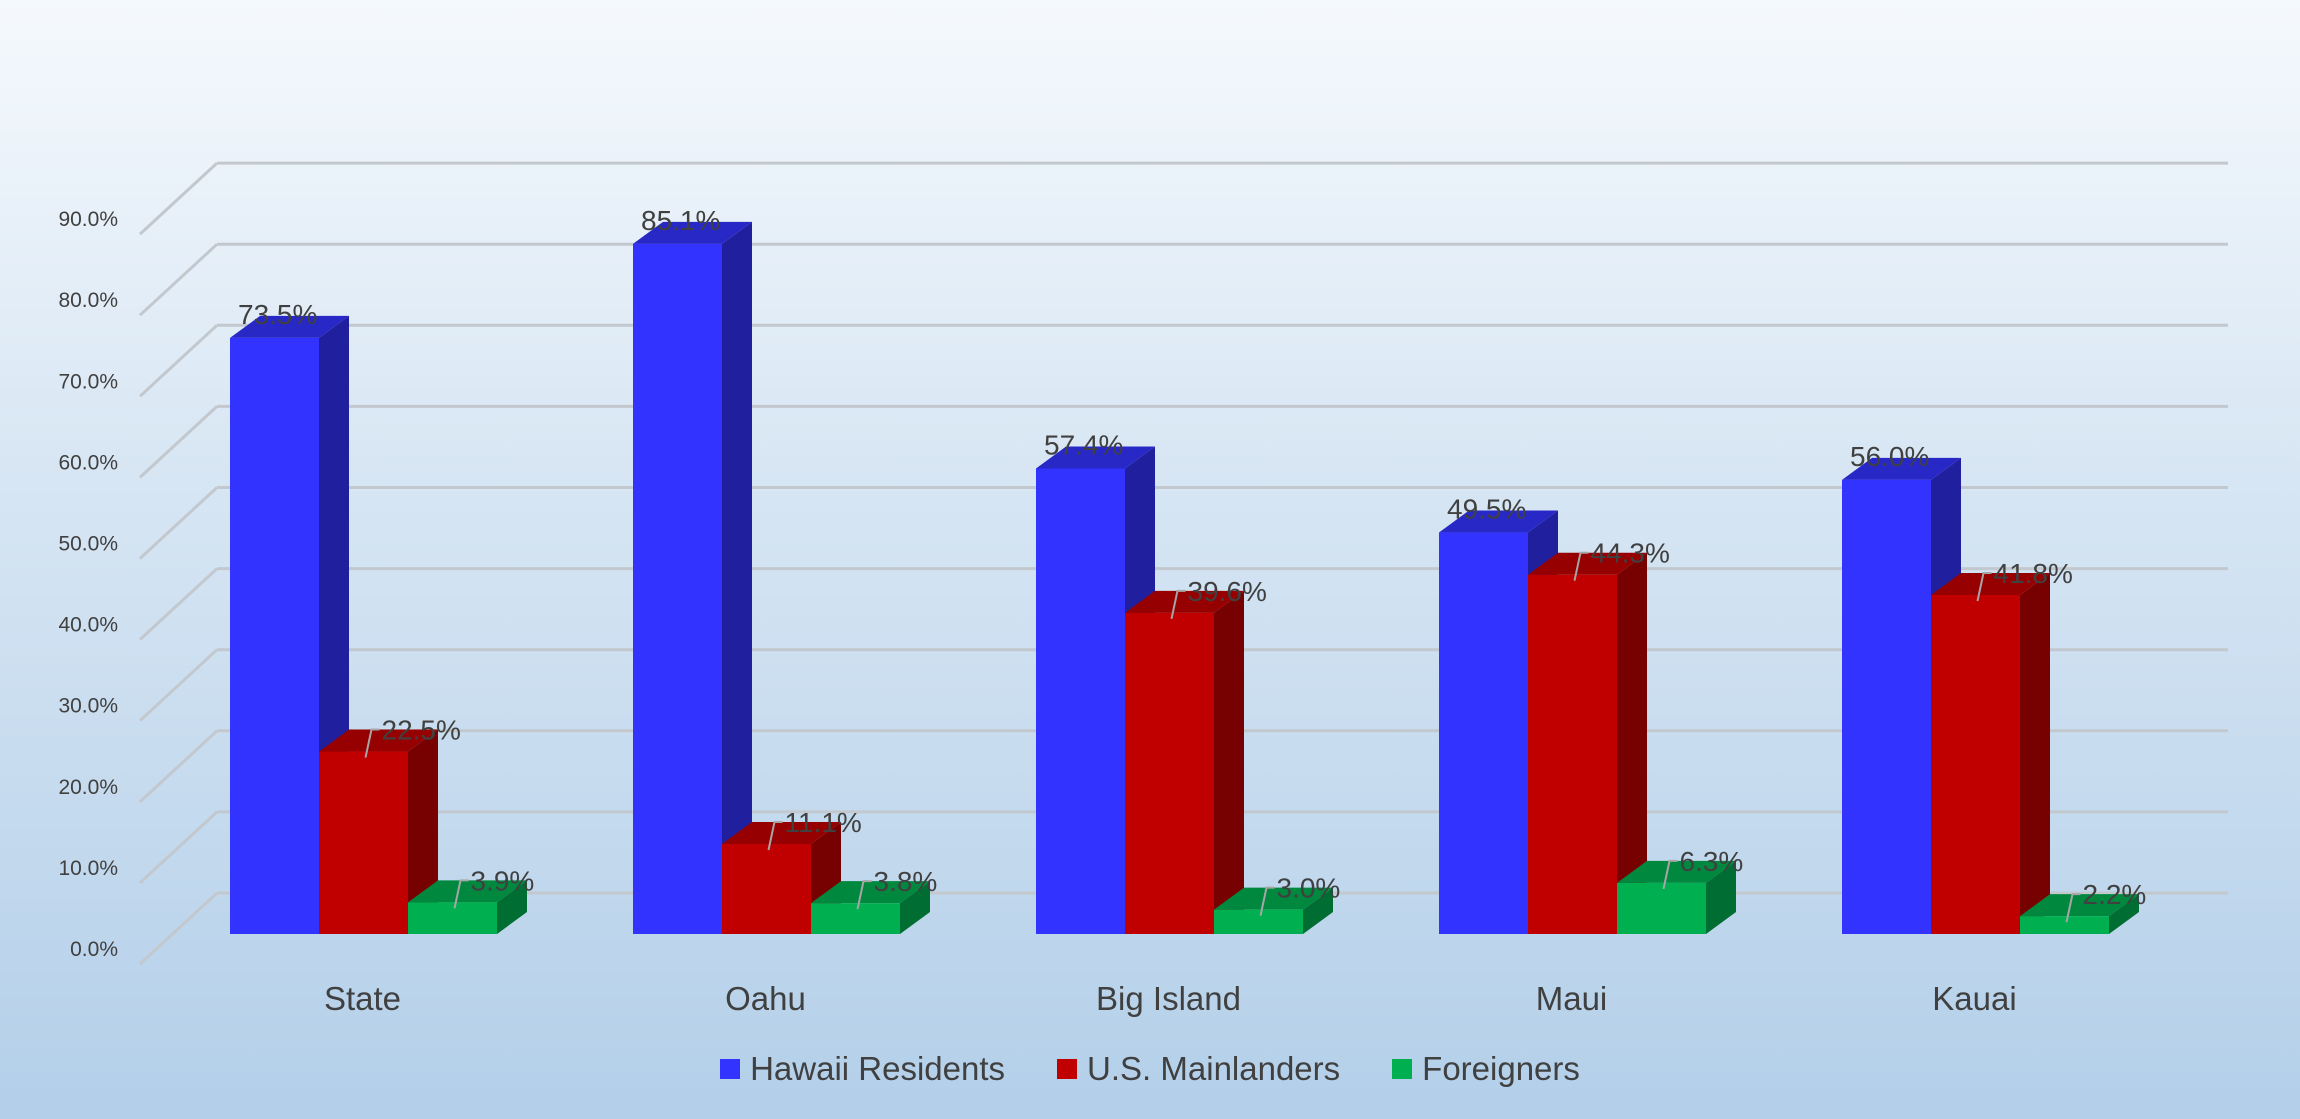 This screenshot has height=1119, width=2300. Describe the element at coordinates (88, 544) in the screenshot. I see `y-tick-label: 50.0%` at that location.